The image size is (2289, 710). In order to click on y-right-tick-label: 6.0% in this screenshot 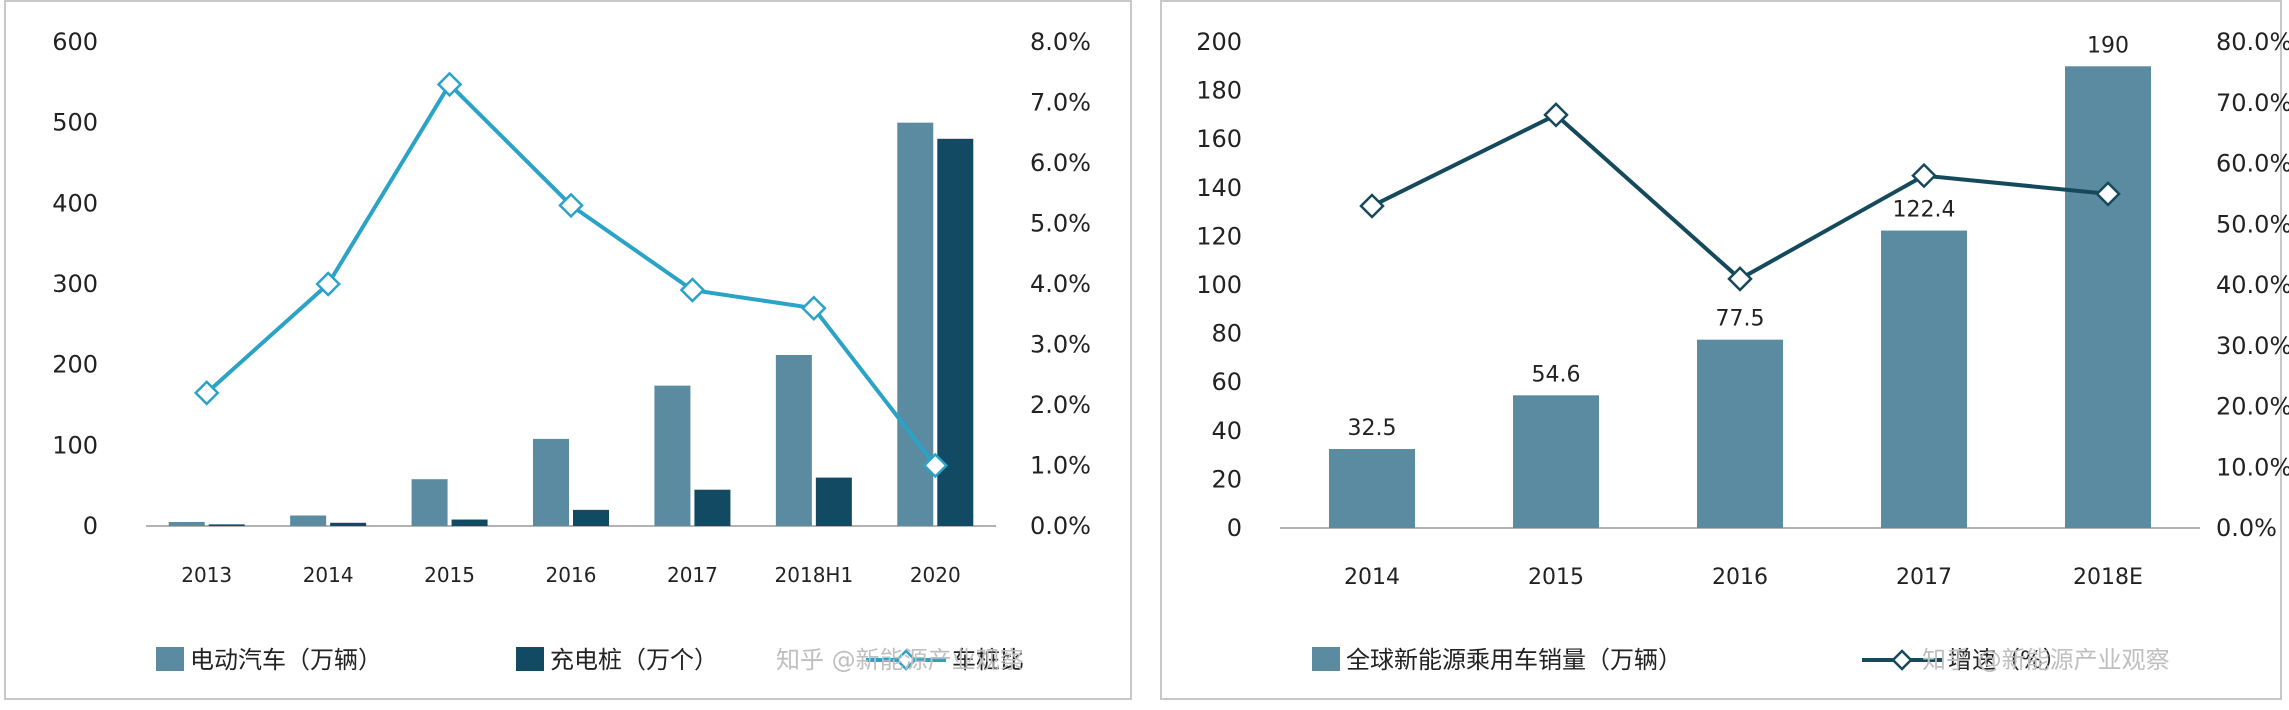, I will do `click(1060, 163)`.